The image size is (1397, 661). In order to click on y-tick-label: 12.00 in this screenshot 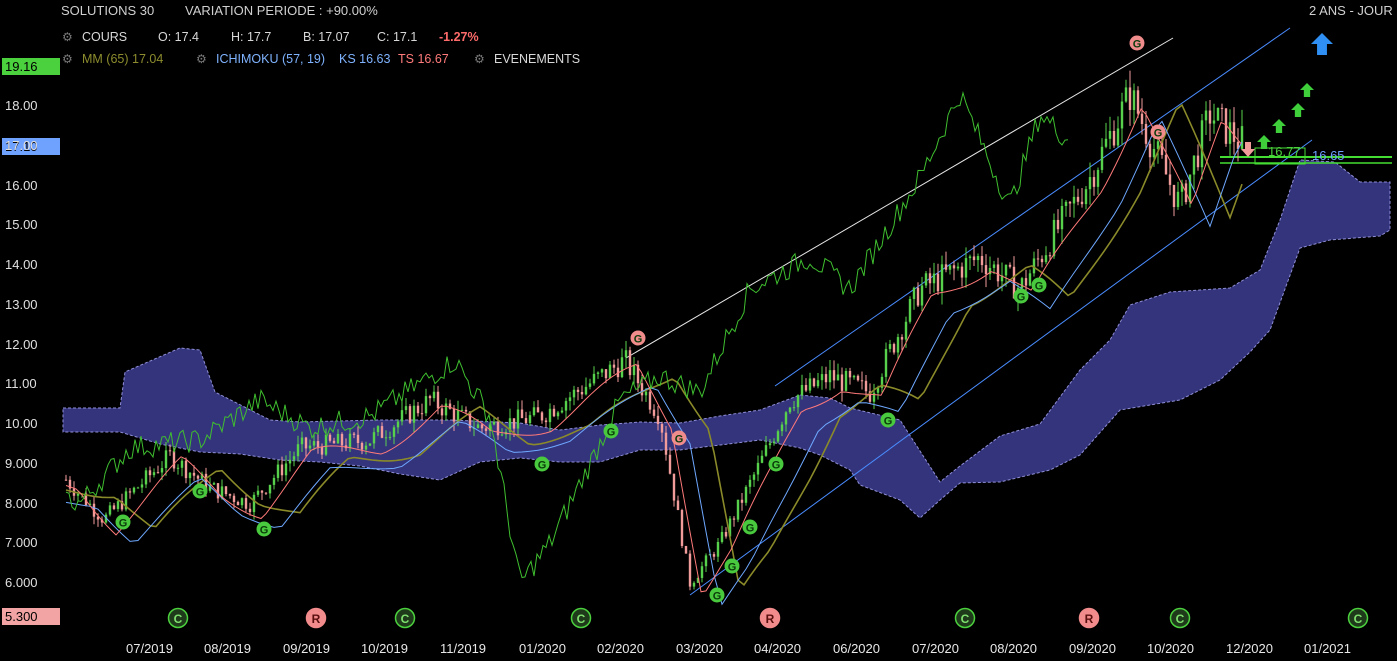, I will do `click(21, 344)`.